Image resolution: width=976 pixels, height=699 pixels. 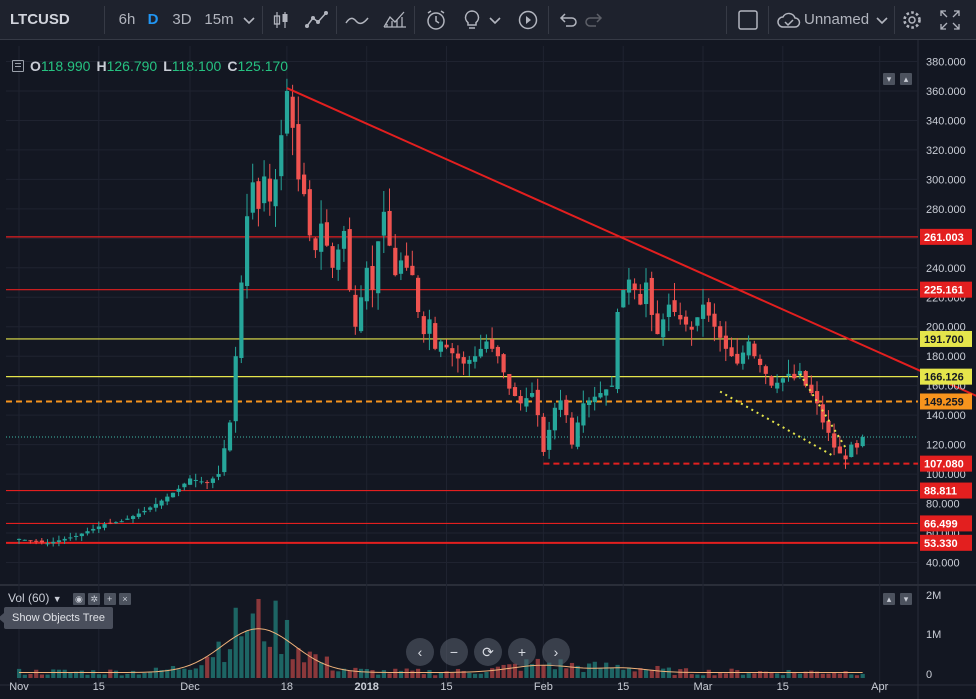 What do you see at coordinates (317, 20) in the screenshot?
I see `indicators-icon` at bounding box center [317, 20].